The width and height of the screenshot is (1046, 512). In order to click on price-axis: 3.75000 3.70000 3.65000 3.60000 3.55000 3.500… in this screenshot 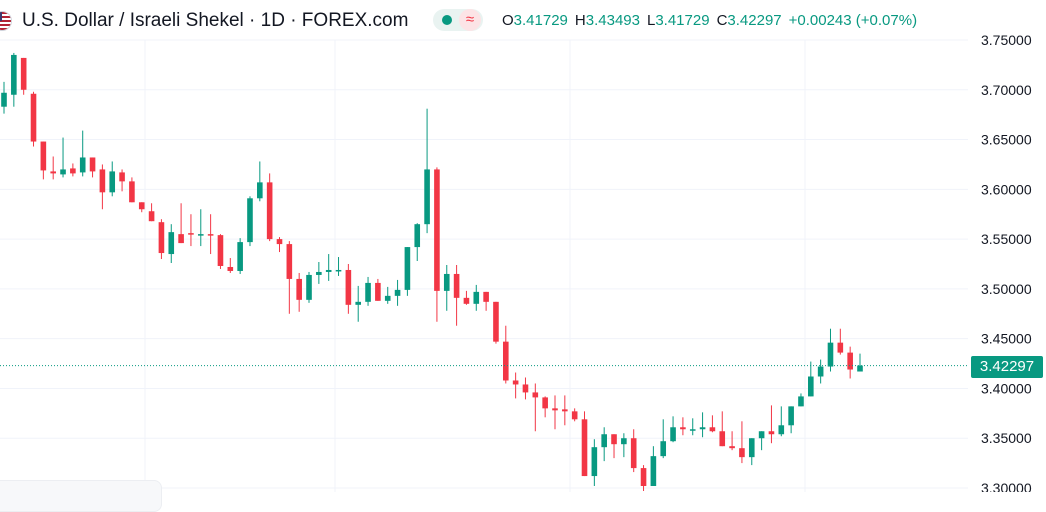, I will do `click(1006, 264)`.